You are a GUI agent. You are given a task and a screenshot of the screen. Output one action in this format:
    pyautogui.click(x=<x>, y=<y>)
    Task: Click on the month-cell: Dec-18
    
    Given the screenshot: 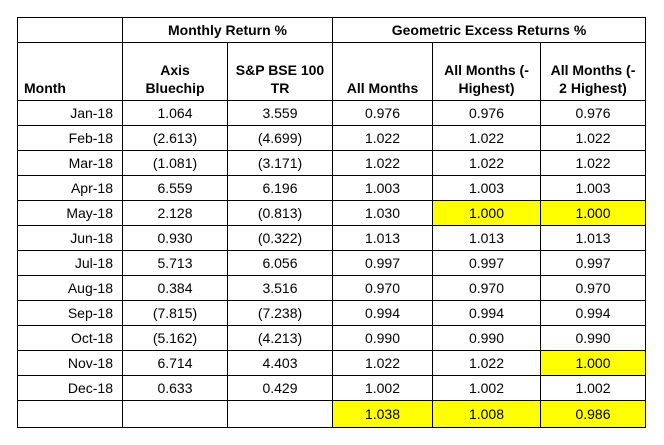 What is the action you would take?
    pyautogui.click(x=70, y=388)
    